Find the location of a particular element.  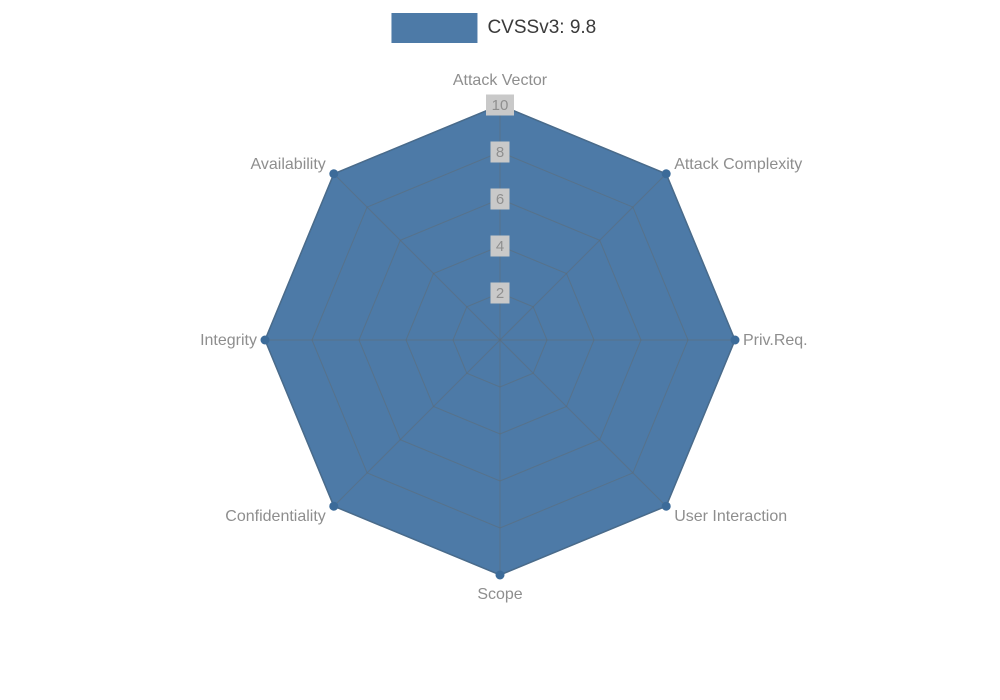

tick-label: 10 is located at coordinates (500, 105).